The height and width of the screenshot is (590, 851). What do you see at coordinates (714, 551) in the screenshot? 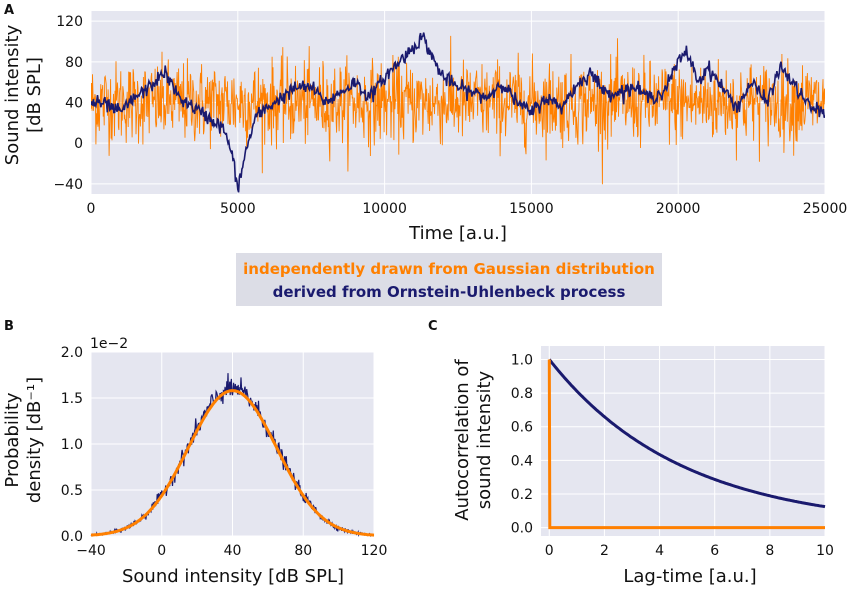
I see `x-tick-label: 6` at bounding box center [714, 551].